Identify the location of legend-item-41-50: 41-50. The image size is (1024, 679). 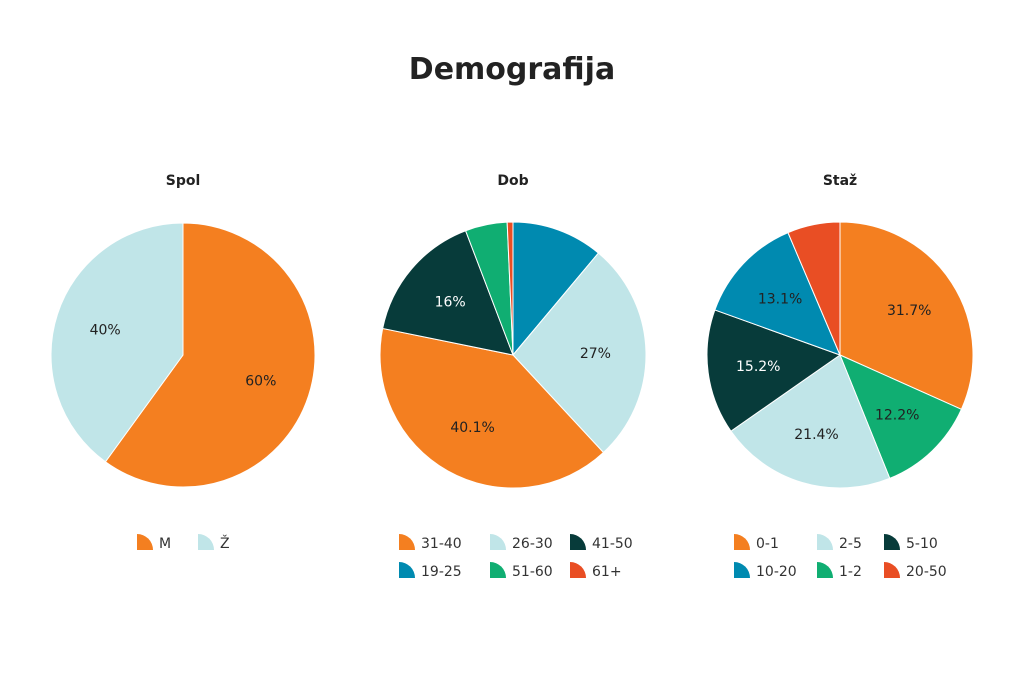
(601, 543).